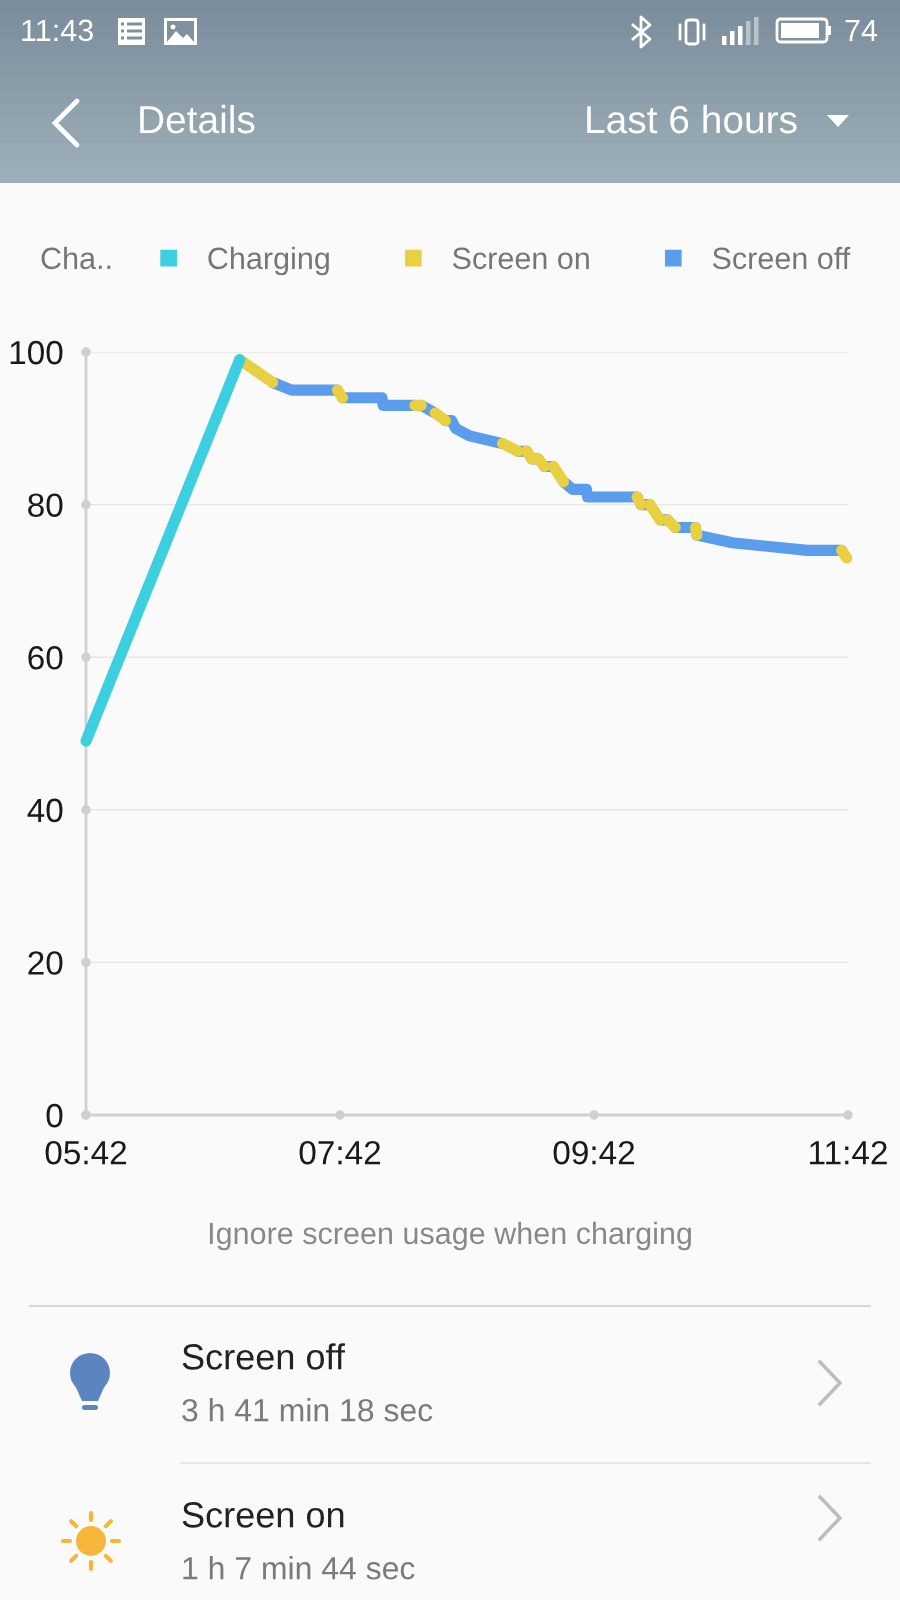 Image resolution: width=900 pixels, height=1600 pixels. I want to click on text: 1 h 7 min 44 sec, so click(299, 1568).